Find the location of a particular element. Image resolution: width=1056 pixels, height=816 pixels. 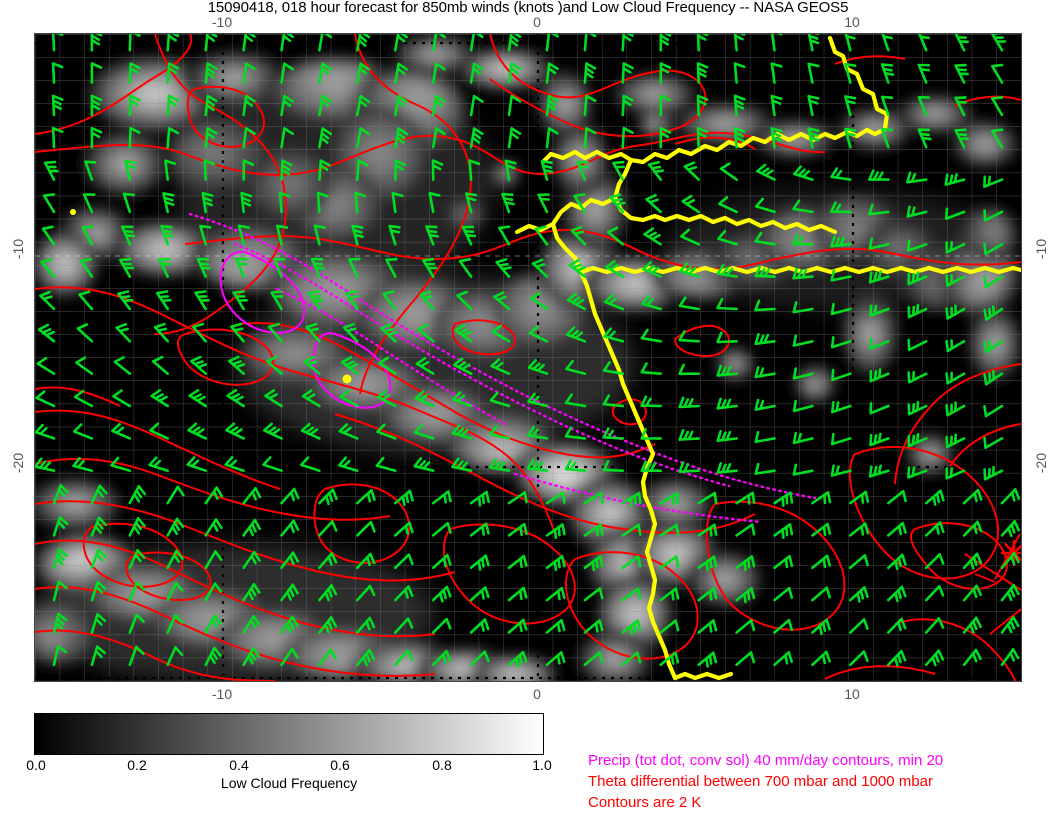

y-tick-left-0: -10 is located at coordinates (18, 249).